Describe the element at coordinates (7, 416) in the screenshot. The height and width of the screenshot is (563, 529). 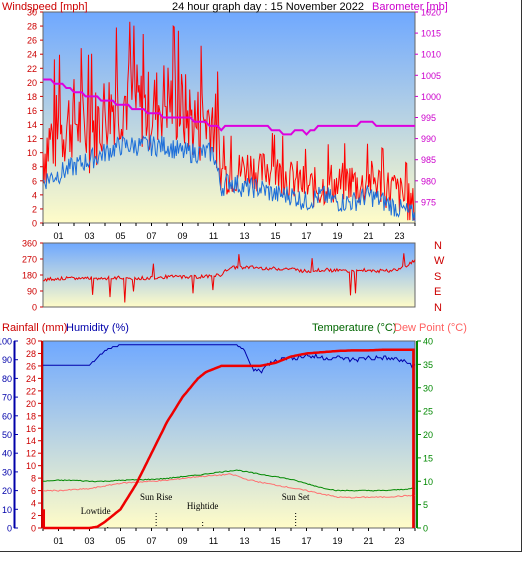
I see `humidity-tick-label: 60` at that location.